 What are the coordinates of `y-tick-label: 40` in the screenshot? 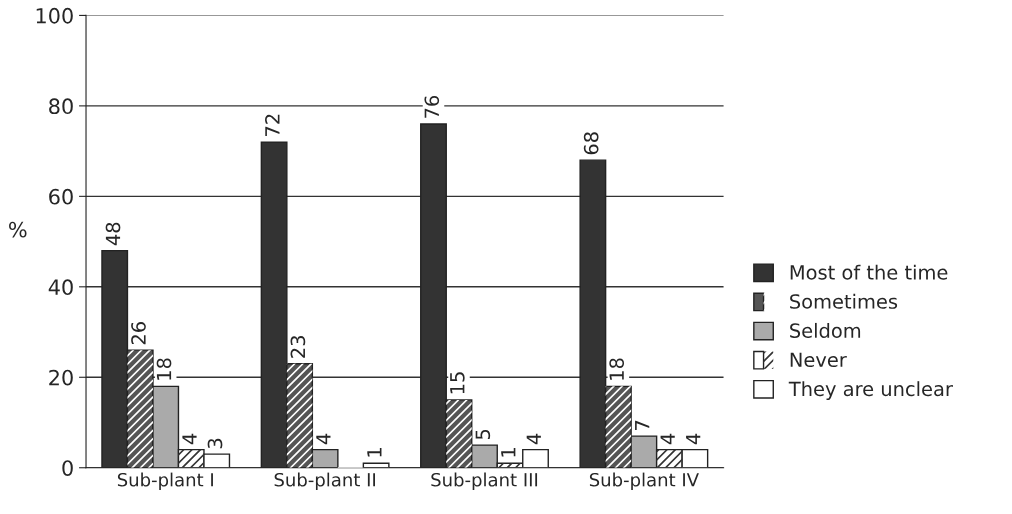 It's located at (60, 287).